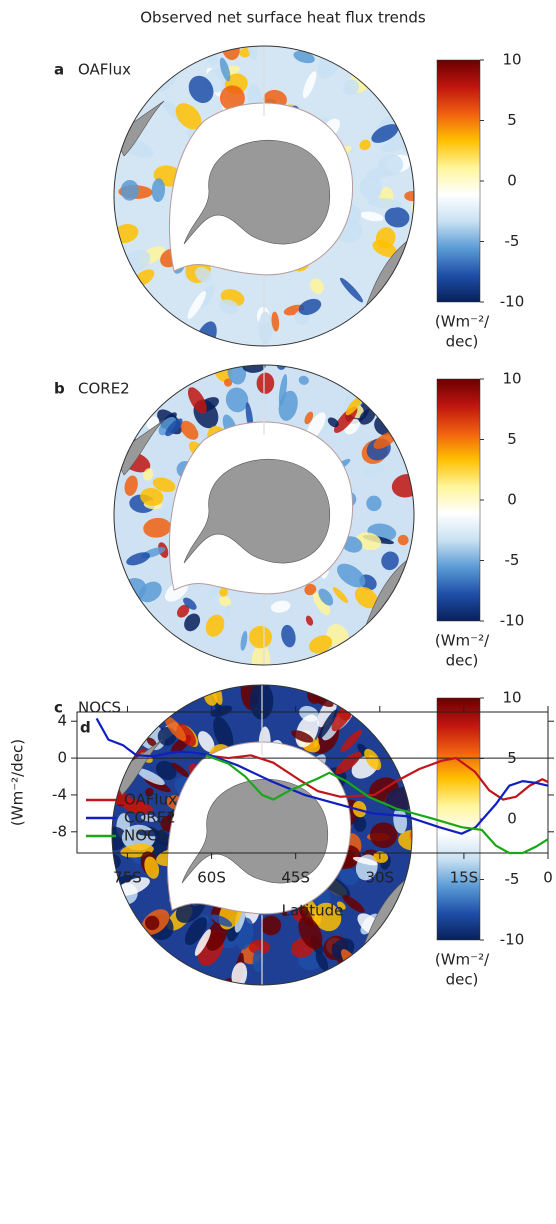  Describe the element at coordinates (462, 322) in the screenshot. I see `colorbar-unit: (Wm⁻²/` at that location.